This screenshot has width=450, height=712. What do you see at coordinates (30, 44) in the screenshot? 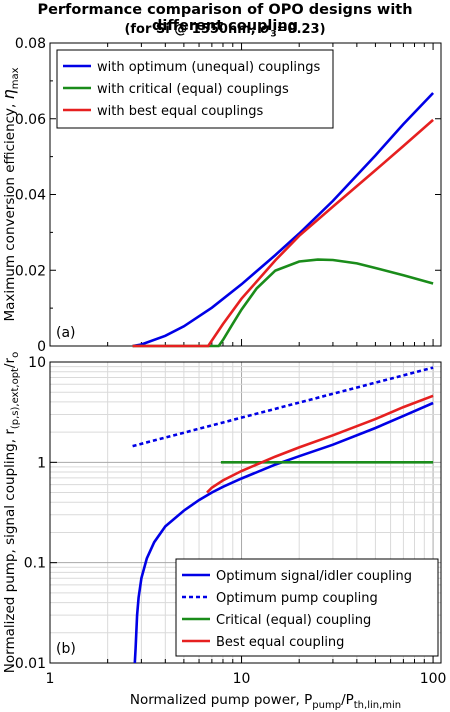
I see `y-tick-label-a: 0.08` at bounding box center [30, 44].